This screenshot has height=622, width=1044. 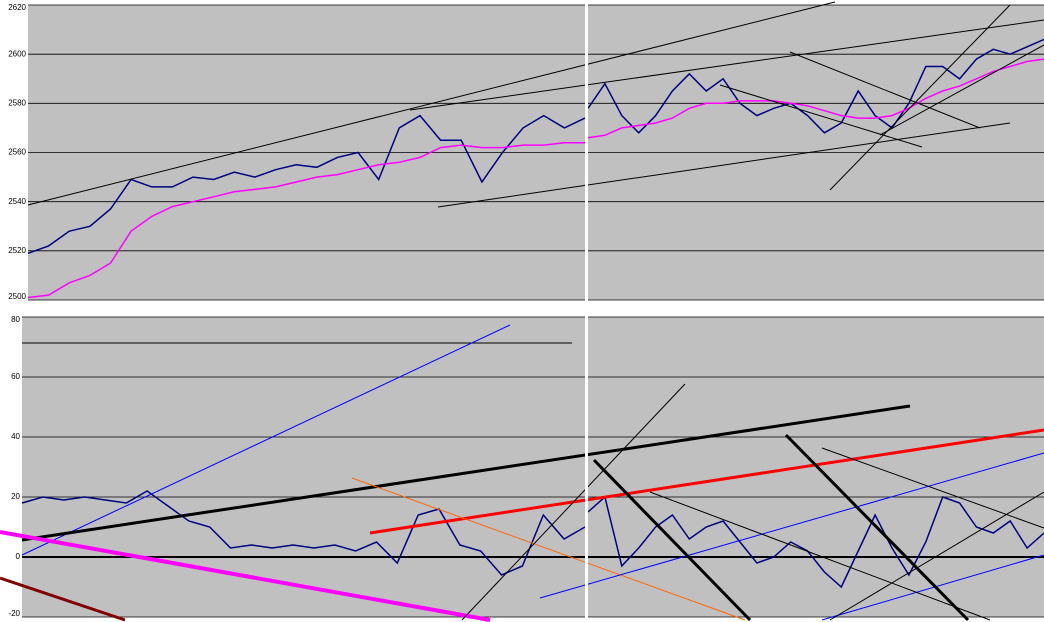 I want to click on y-tick-label: -20, so click(x=14, y=613).